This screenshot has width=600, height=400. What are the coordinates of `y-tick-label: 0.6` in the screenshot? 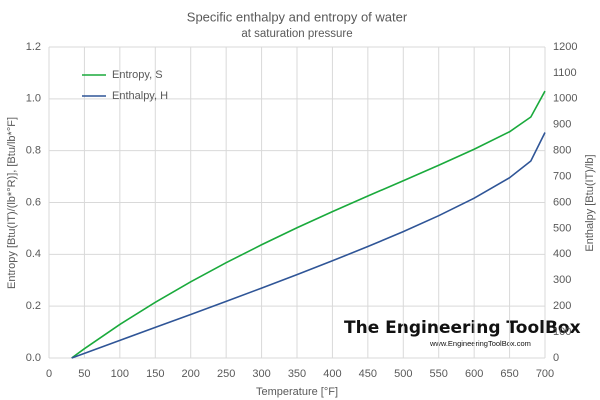 It's located at (33, 202).